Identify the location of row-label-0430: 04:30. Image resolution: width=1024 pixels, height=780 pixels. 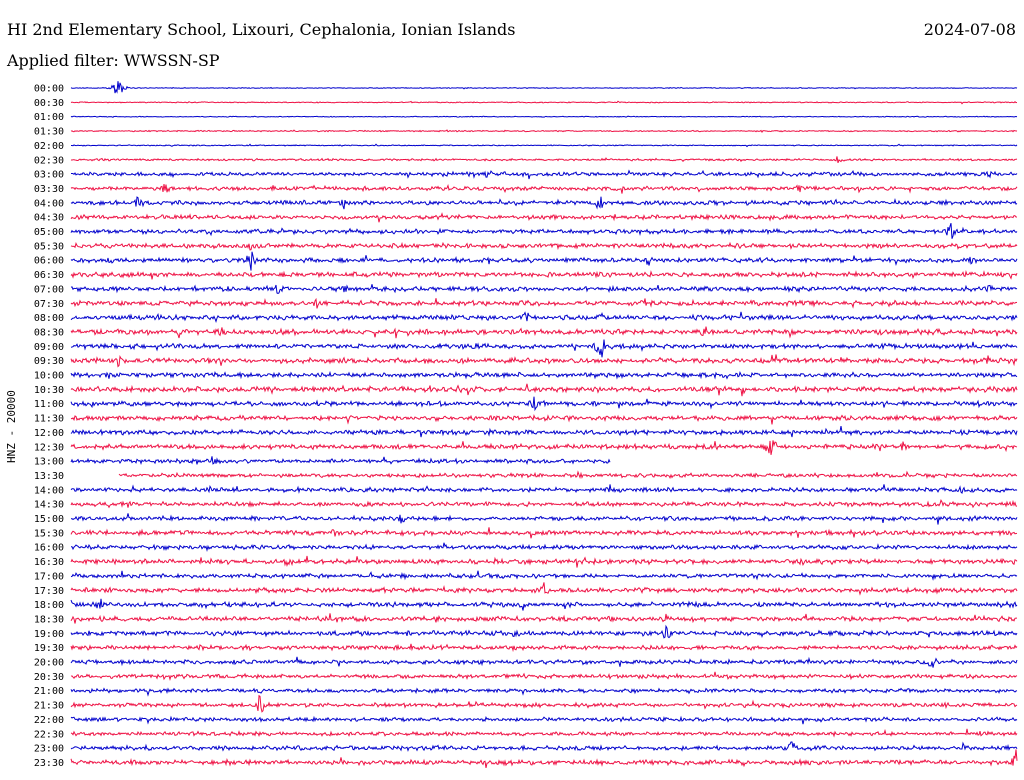
(49, 218).